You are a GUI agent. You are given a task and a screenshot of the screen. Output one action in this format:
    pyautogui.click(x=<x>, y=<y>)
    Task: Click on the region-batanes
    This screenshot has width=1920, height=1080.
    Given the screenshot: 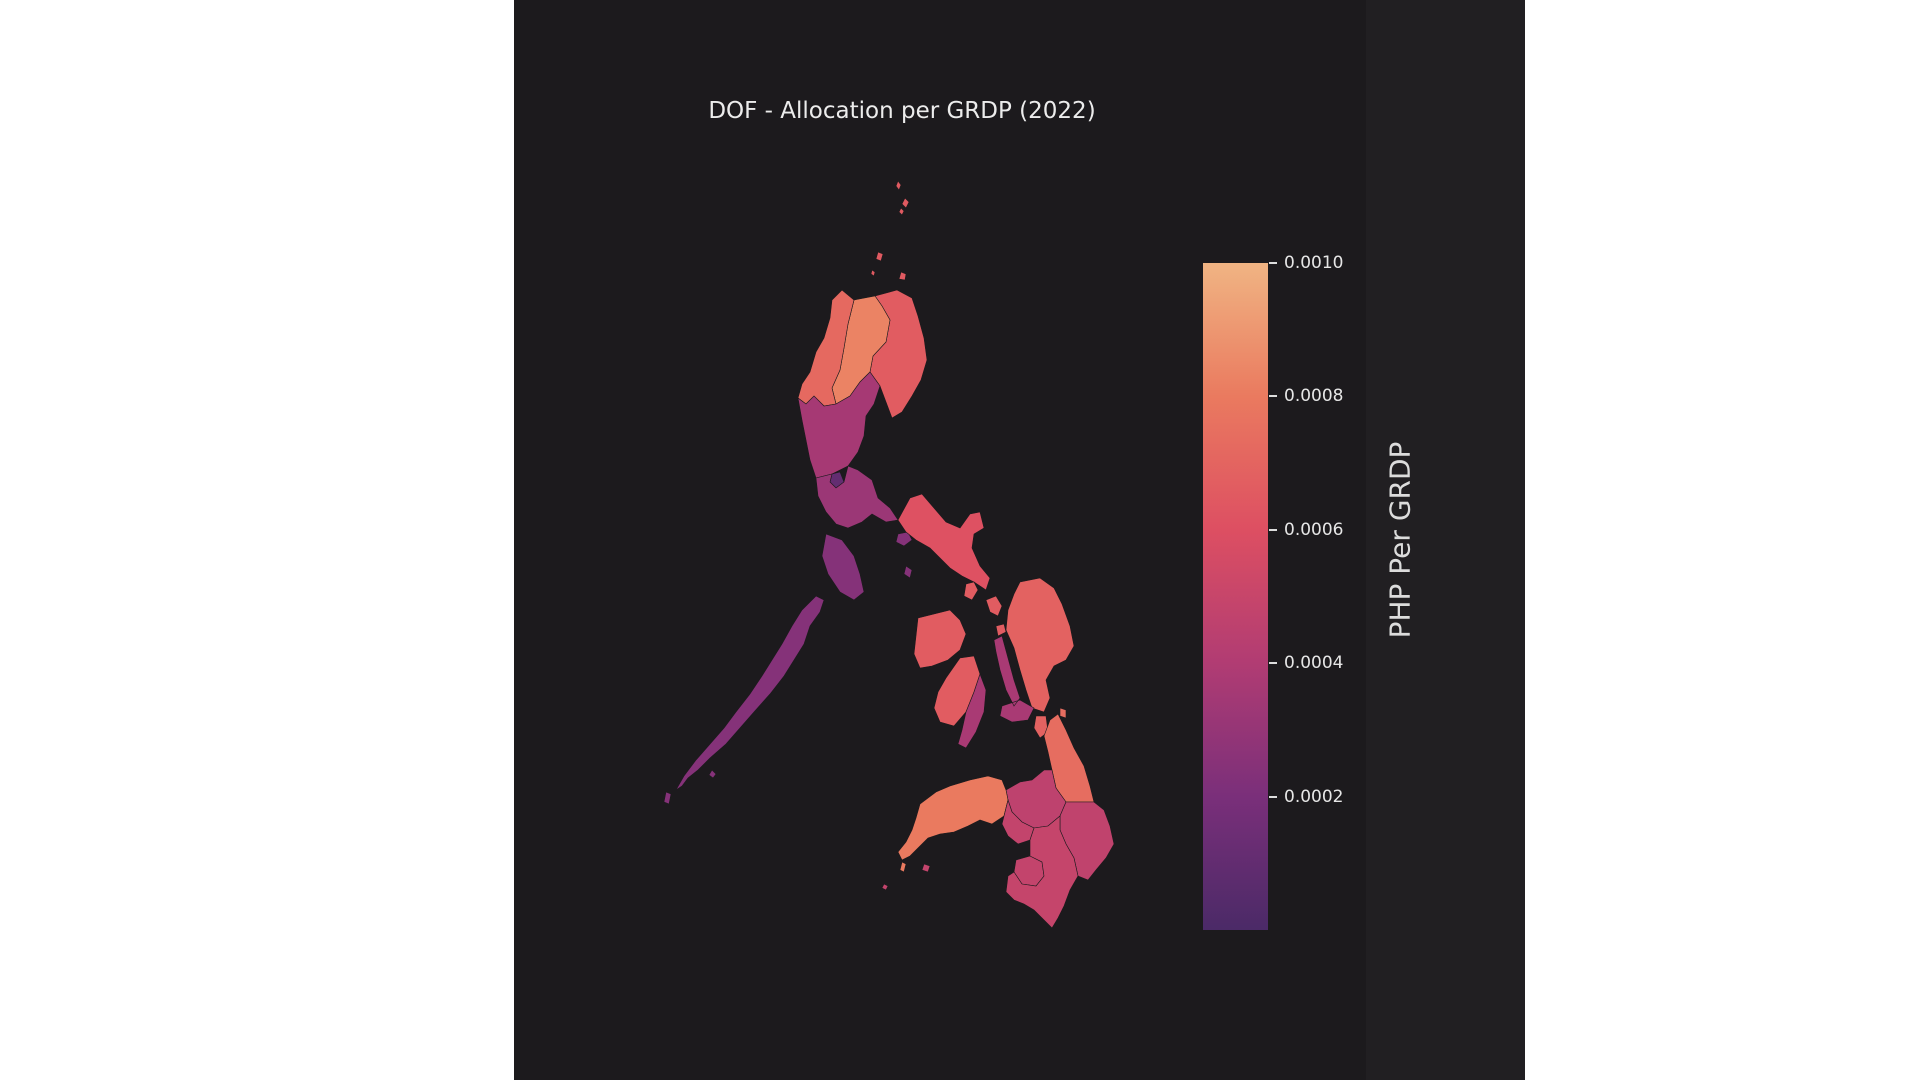 What is the action you would take?
    pyautogui.click(x=902, y=198)
    